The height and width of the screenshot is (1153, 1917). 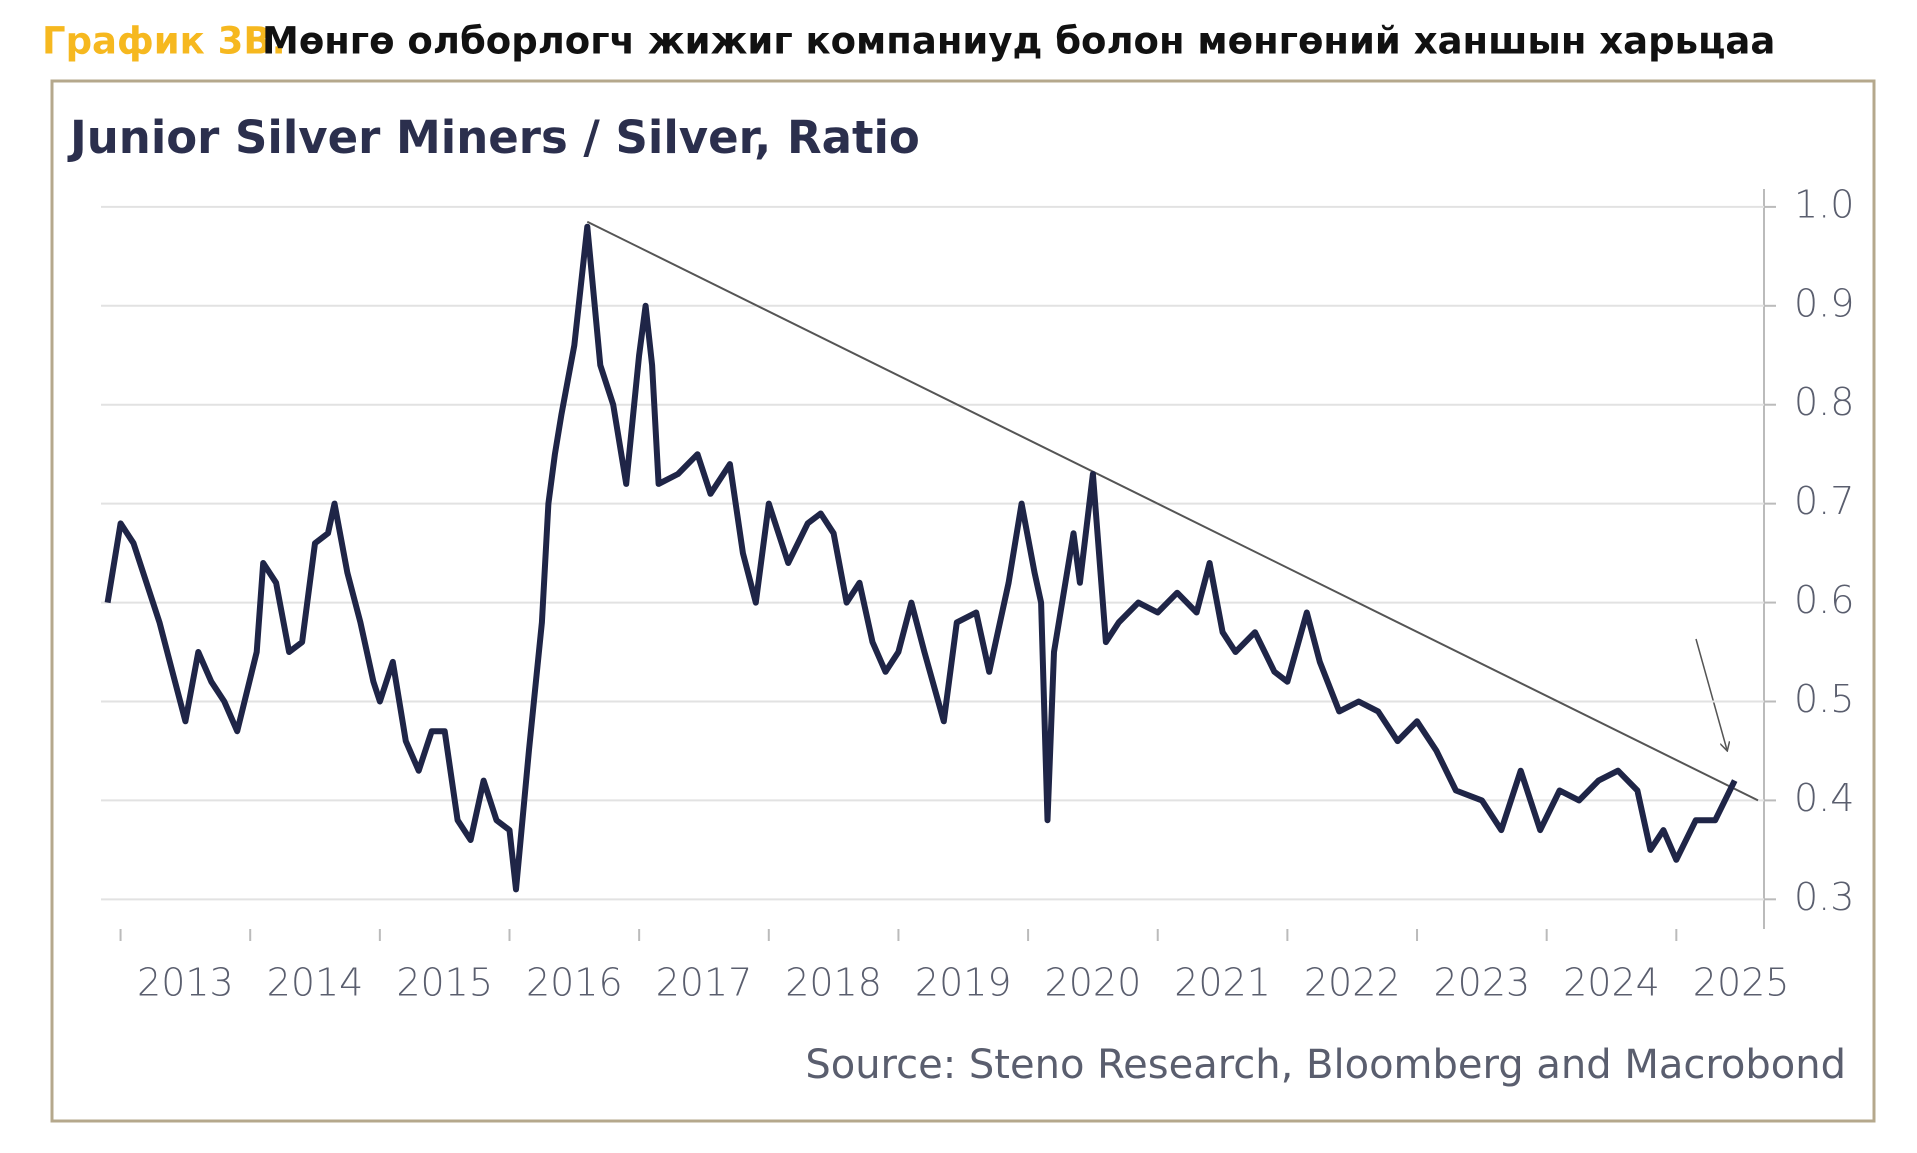 What do you see at coordinates (1824, 204) in the screenshot?
I see `y-tick-label: 1.0` at bounding box center [1824, 204].